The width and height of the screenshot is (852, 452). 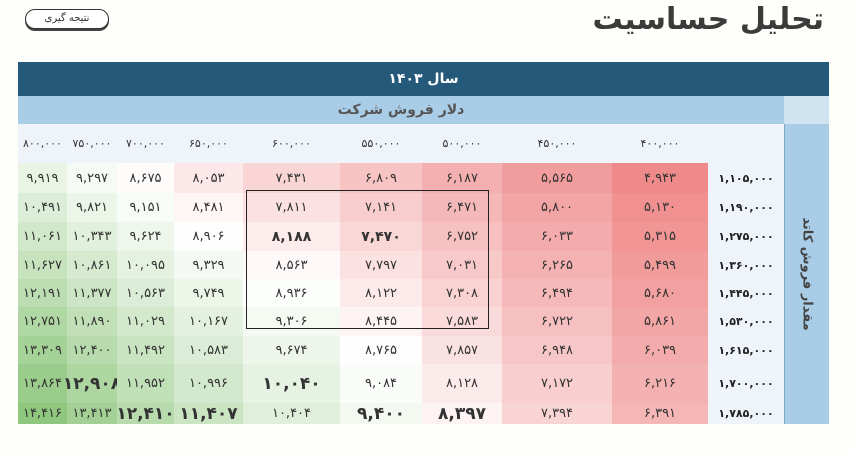 I want to click on table-cell: ۱۲,۱۹۱, so click(x=42, y=293).